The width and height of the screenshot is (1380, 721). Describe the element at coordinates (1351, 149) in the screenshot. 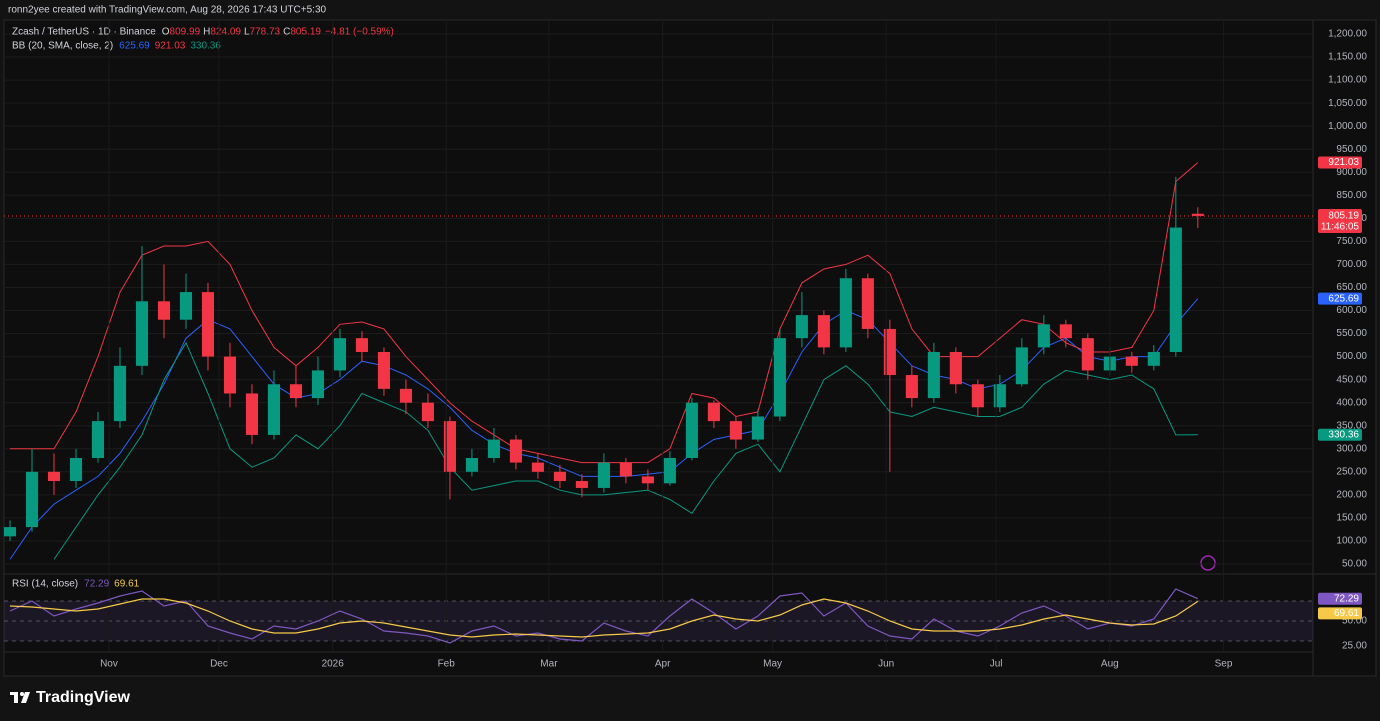

I see `y-tick-label: 950.00` at that location.